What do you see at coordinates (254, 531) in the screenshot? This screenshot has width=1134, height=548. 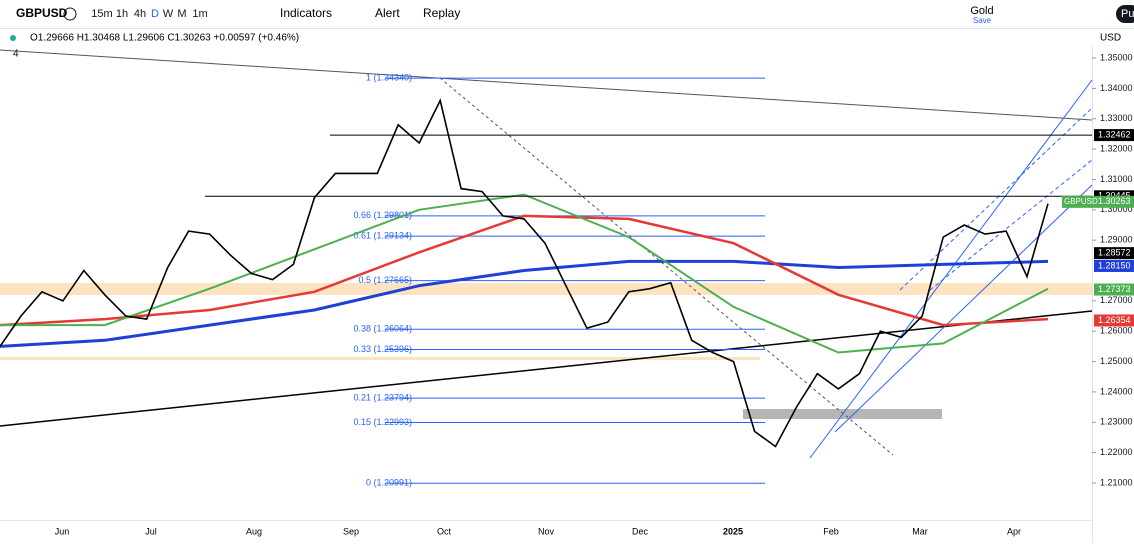 I see `time-tick-label: Aug` at bounding box center [254, 531].